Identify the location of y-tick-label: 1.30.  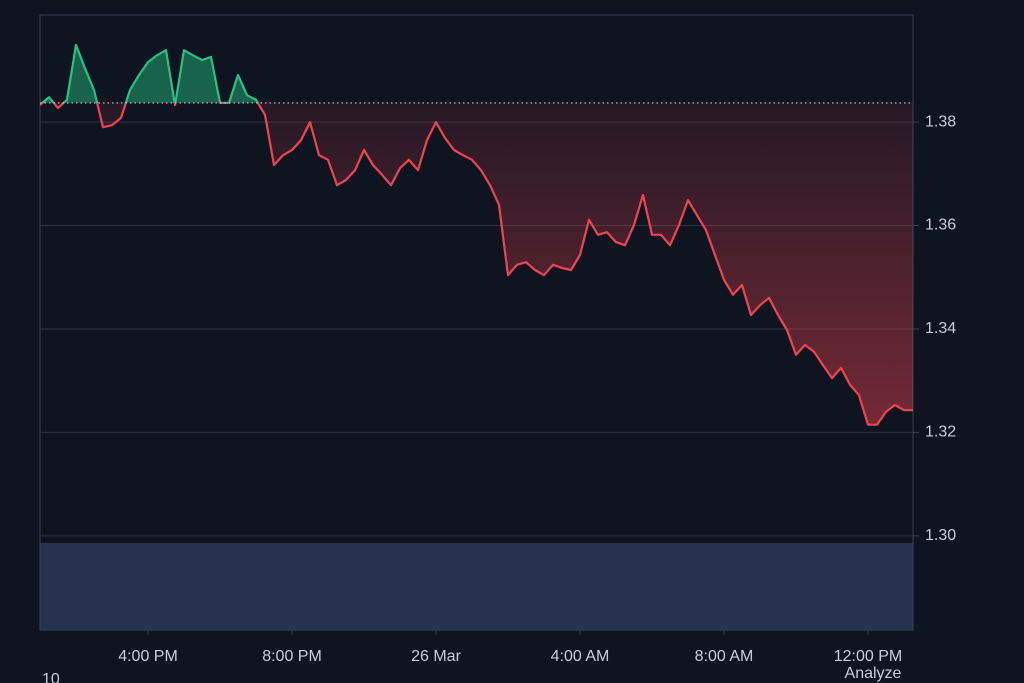
(940, 535).